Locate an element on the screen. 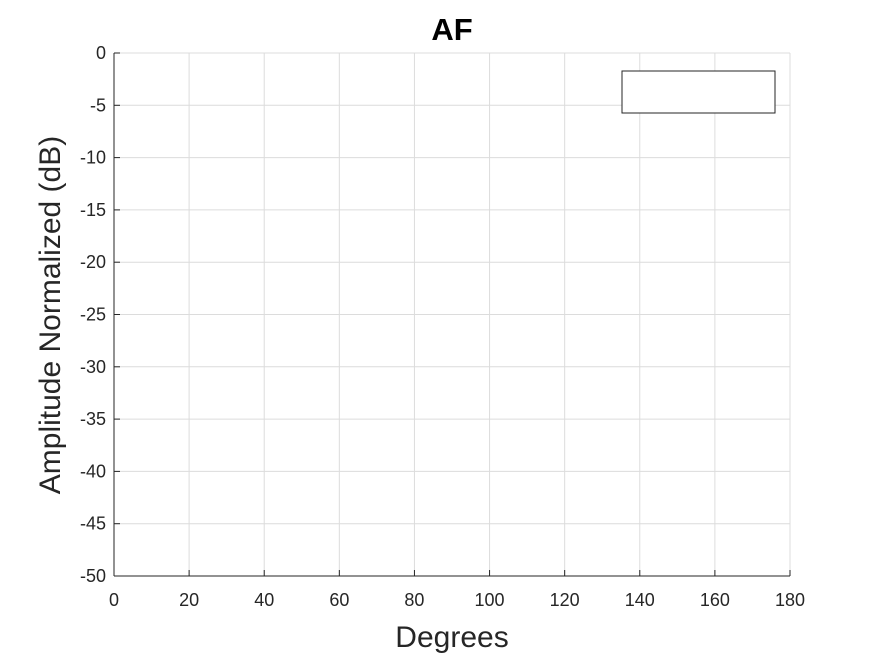  x-tick-label-9: 180 is located at coordinates (790, 600).